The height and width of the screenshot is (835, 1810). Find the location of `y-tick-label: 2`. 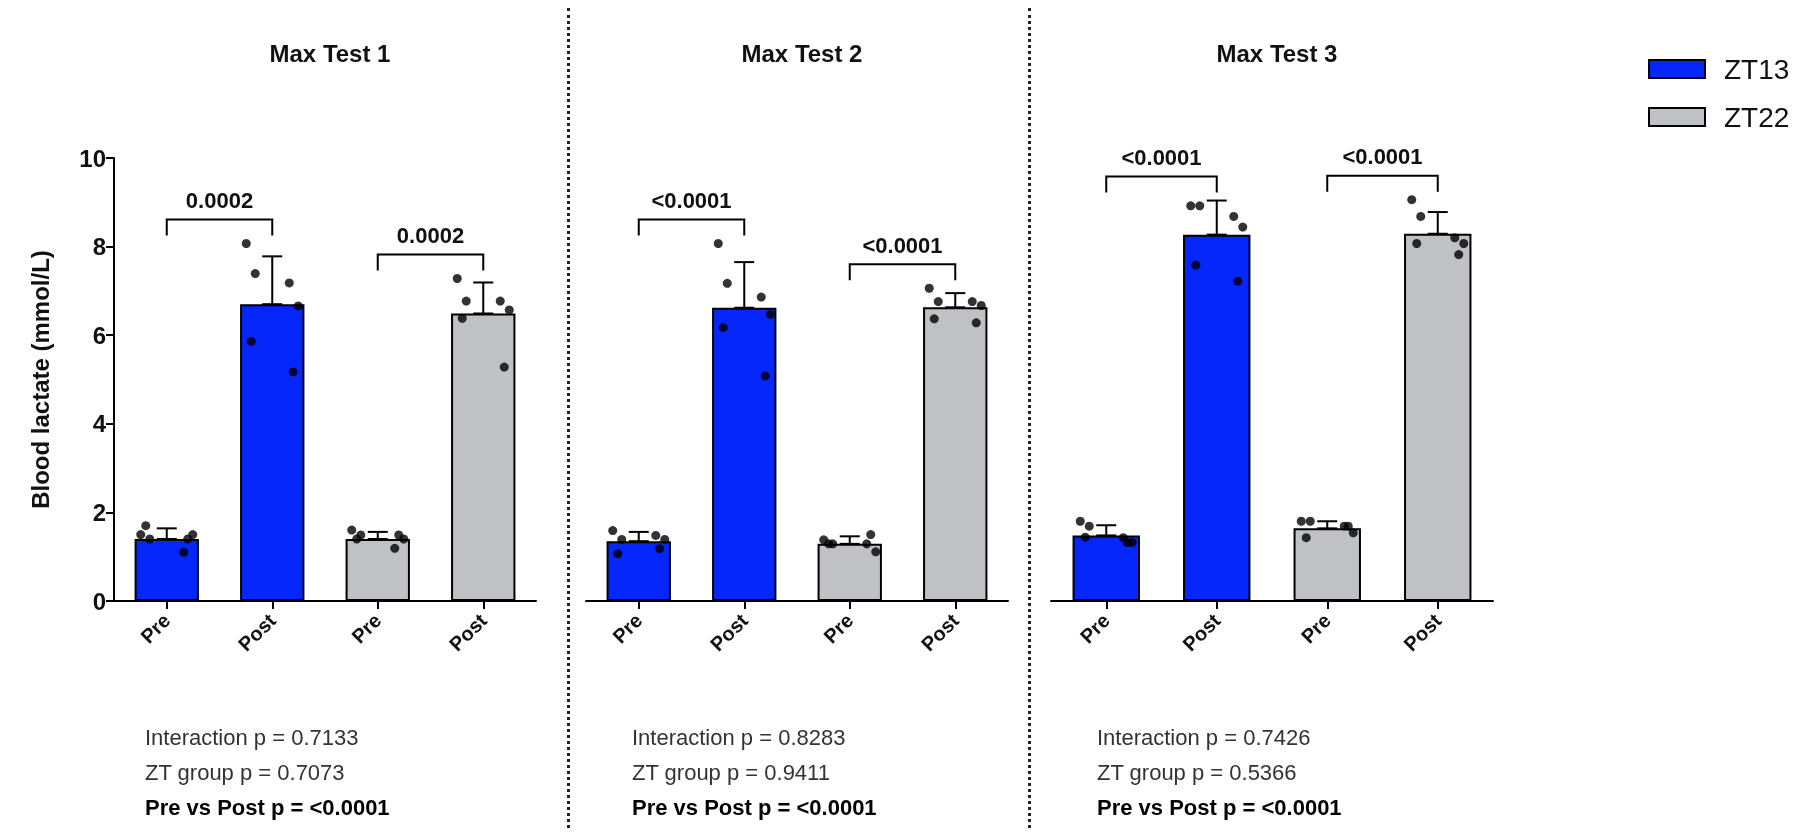

y-tick-label: 2 is located at coordinates (99, 512).